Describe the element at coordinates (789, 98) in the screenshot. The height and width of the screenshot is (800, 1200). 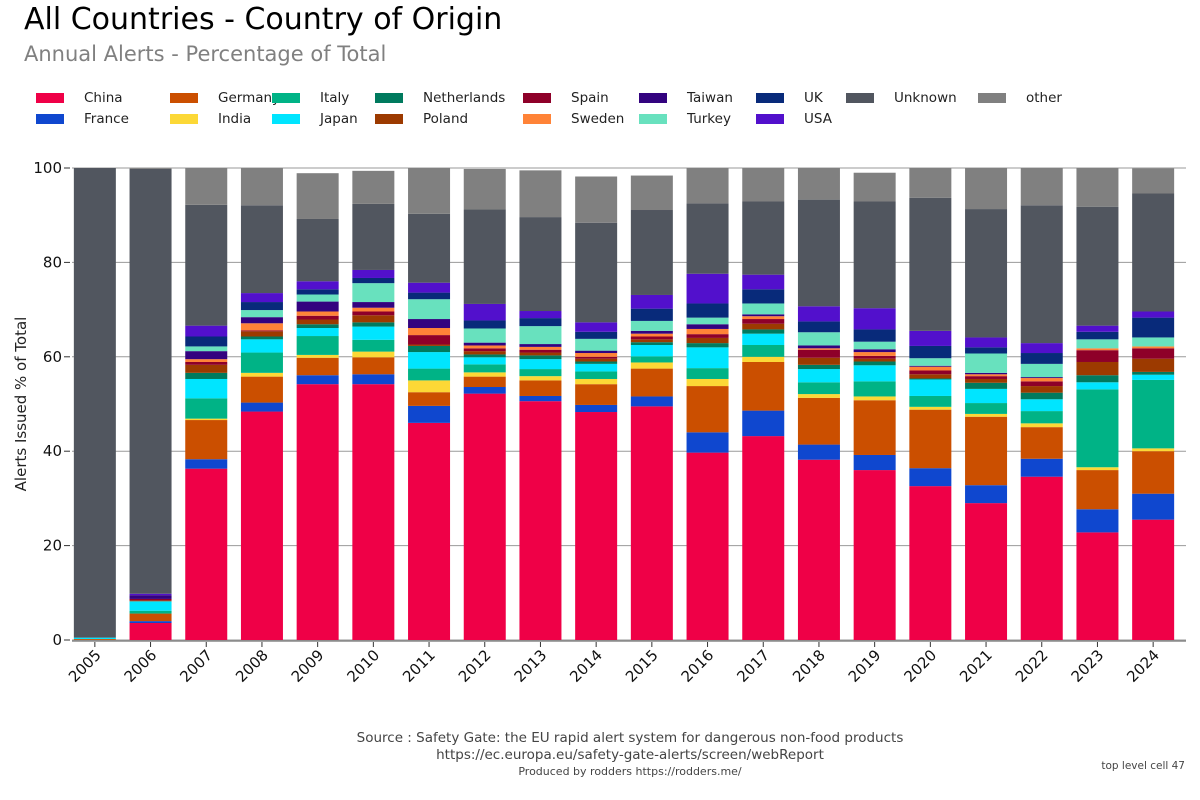
I see `legend-item-uk: UK` at that location.